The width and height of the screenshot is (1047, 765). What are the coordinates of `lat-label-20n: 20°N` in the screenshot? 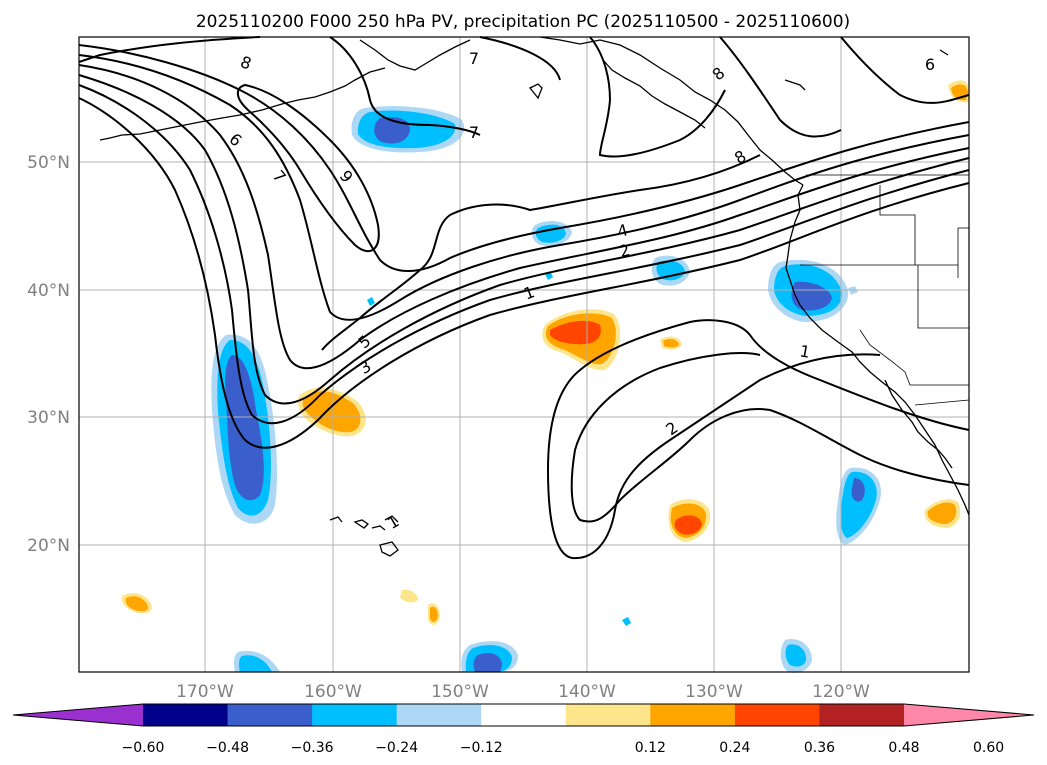 It's located at (48, 546).